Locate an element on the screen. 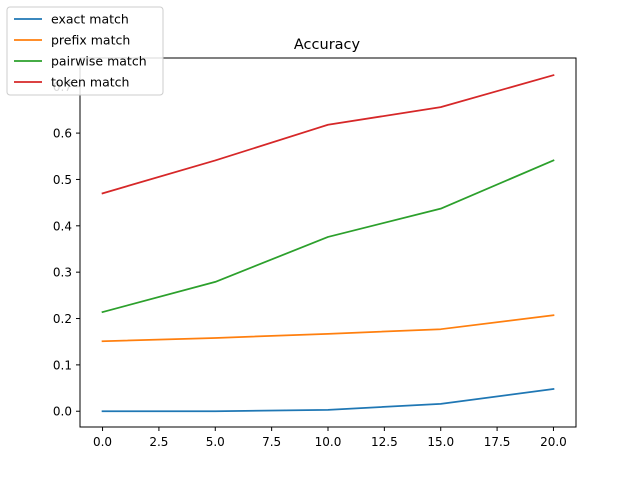 Image resolution: width=640 pixels, height=480 pixels. legend-box is located at coordinates (85, 51).